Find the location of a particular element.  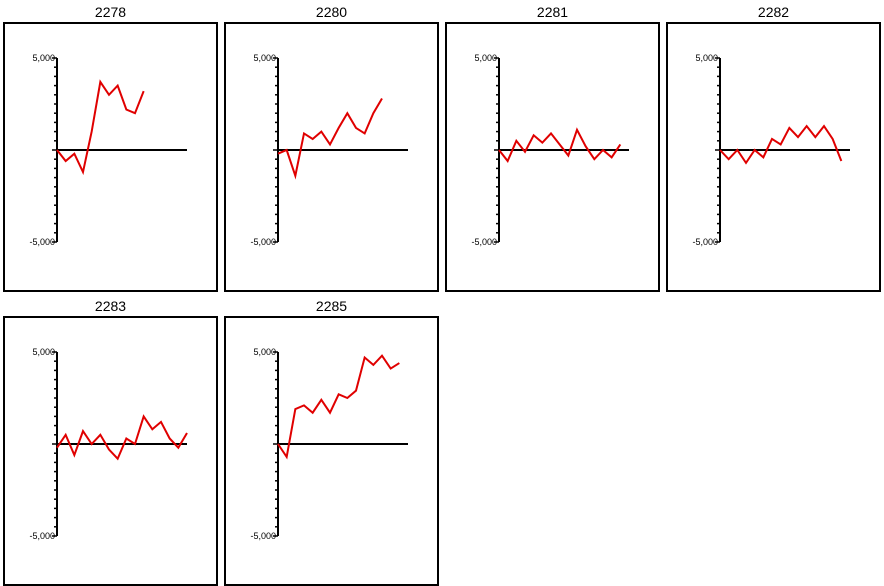

panel-title: 2281 is located at coordinates (552, 12).